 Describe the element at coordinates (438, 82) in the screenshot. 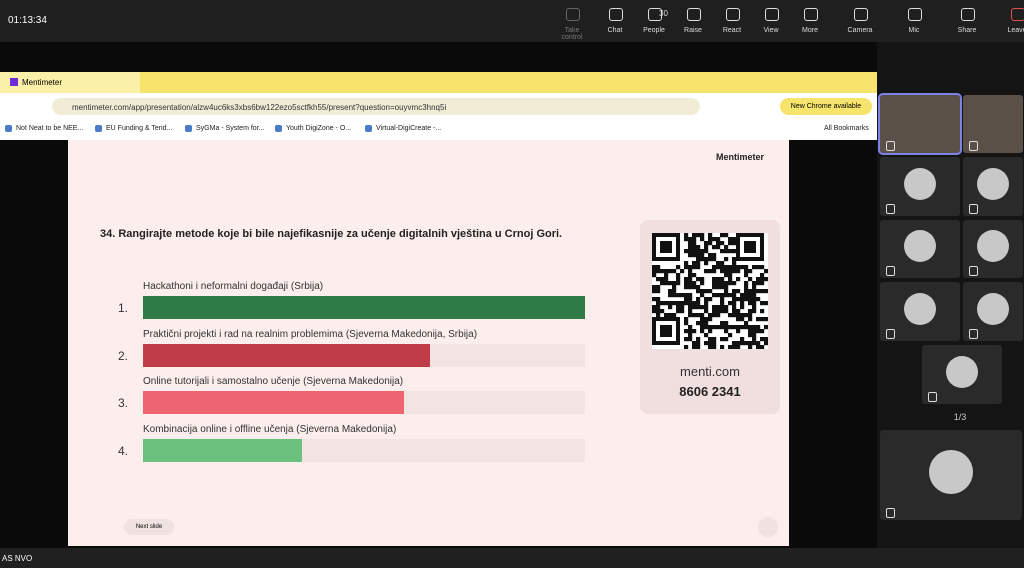

I see `tab-bar` at that location.